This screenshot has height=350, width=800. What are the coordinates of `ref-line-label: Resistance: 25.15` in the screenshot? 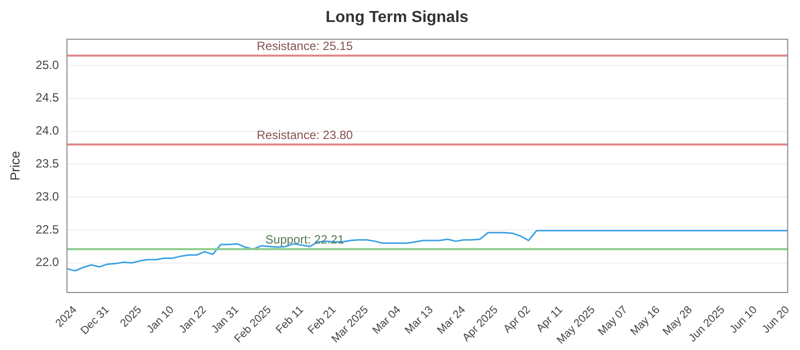 It's located at (305, 45).